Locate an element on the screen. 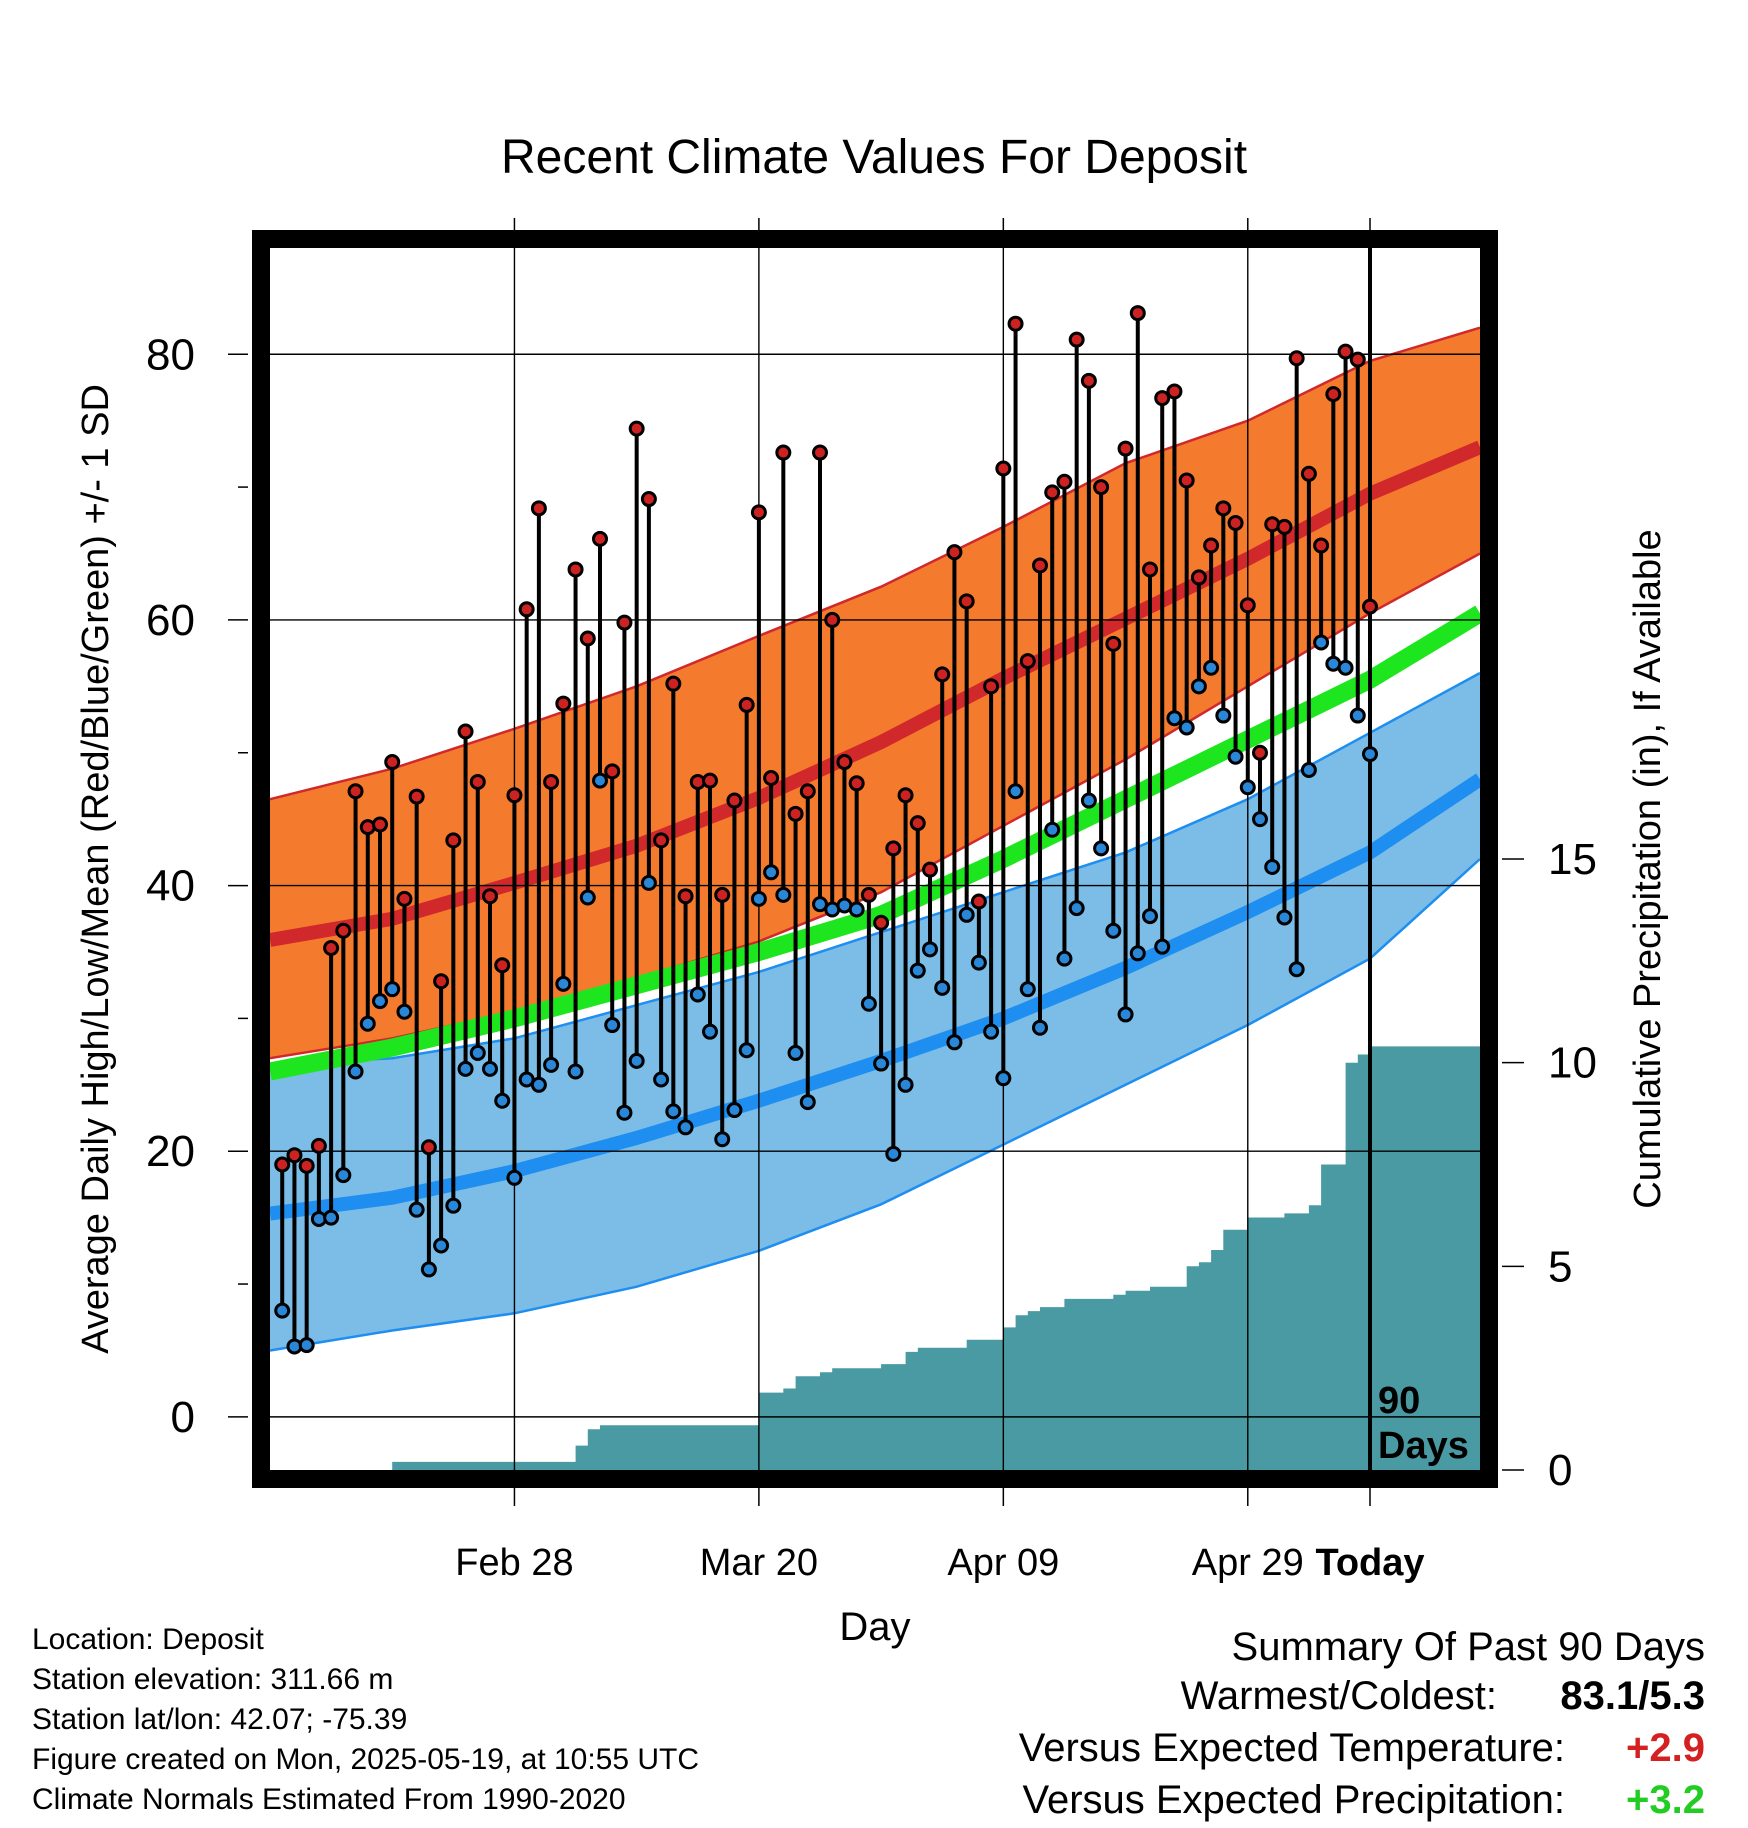 The width and height of the screenshot is (1748, 1828). warmest-coldest-label: Warmest/Coldest: is located at coordinates (1338, 1696).